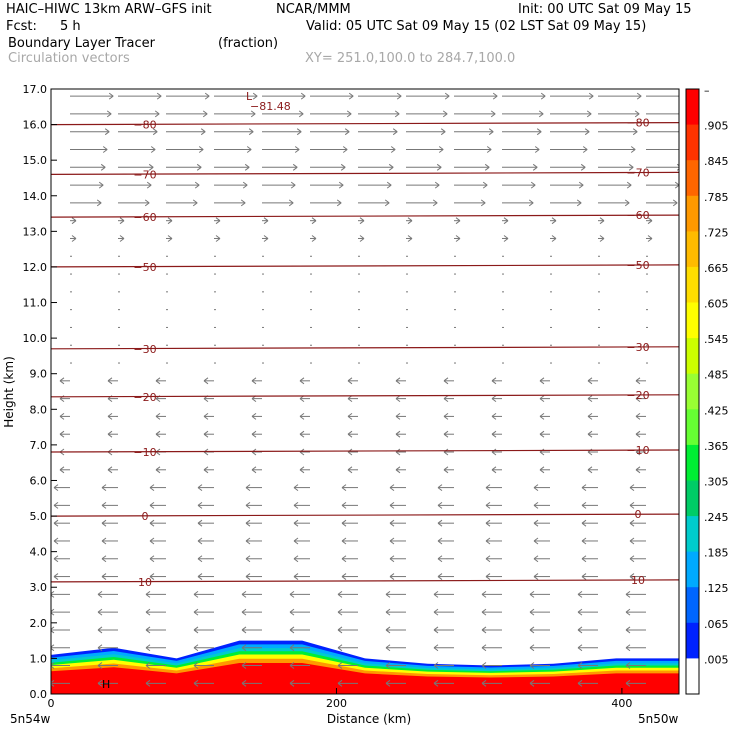  Describe the element at coordinates (30, 719) in the screenshot. I see `x-start-label: 5n54w` at that location.